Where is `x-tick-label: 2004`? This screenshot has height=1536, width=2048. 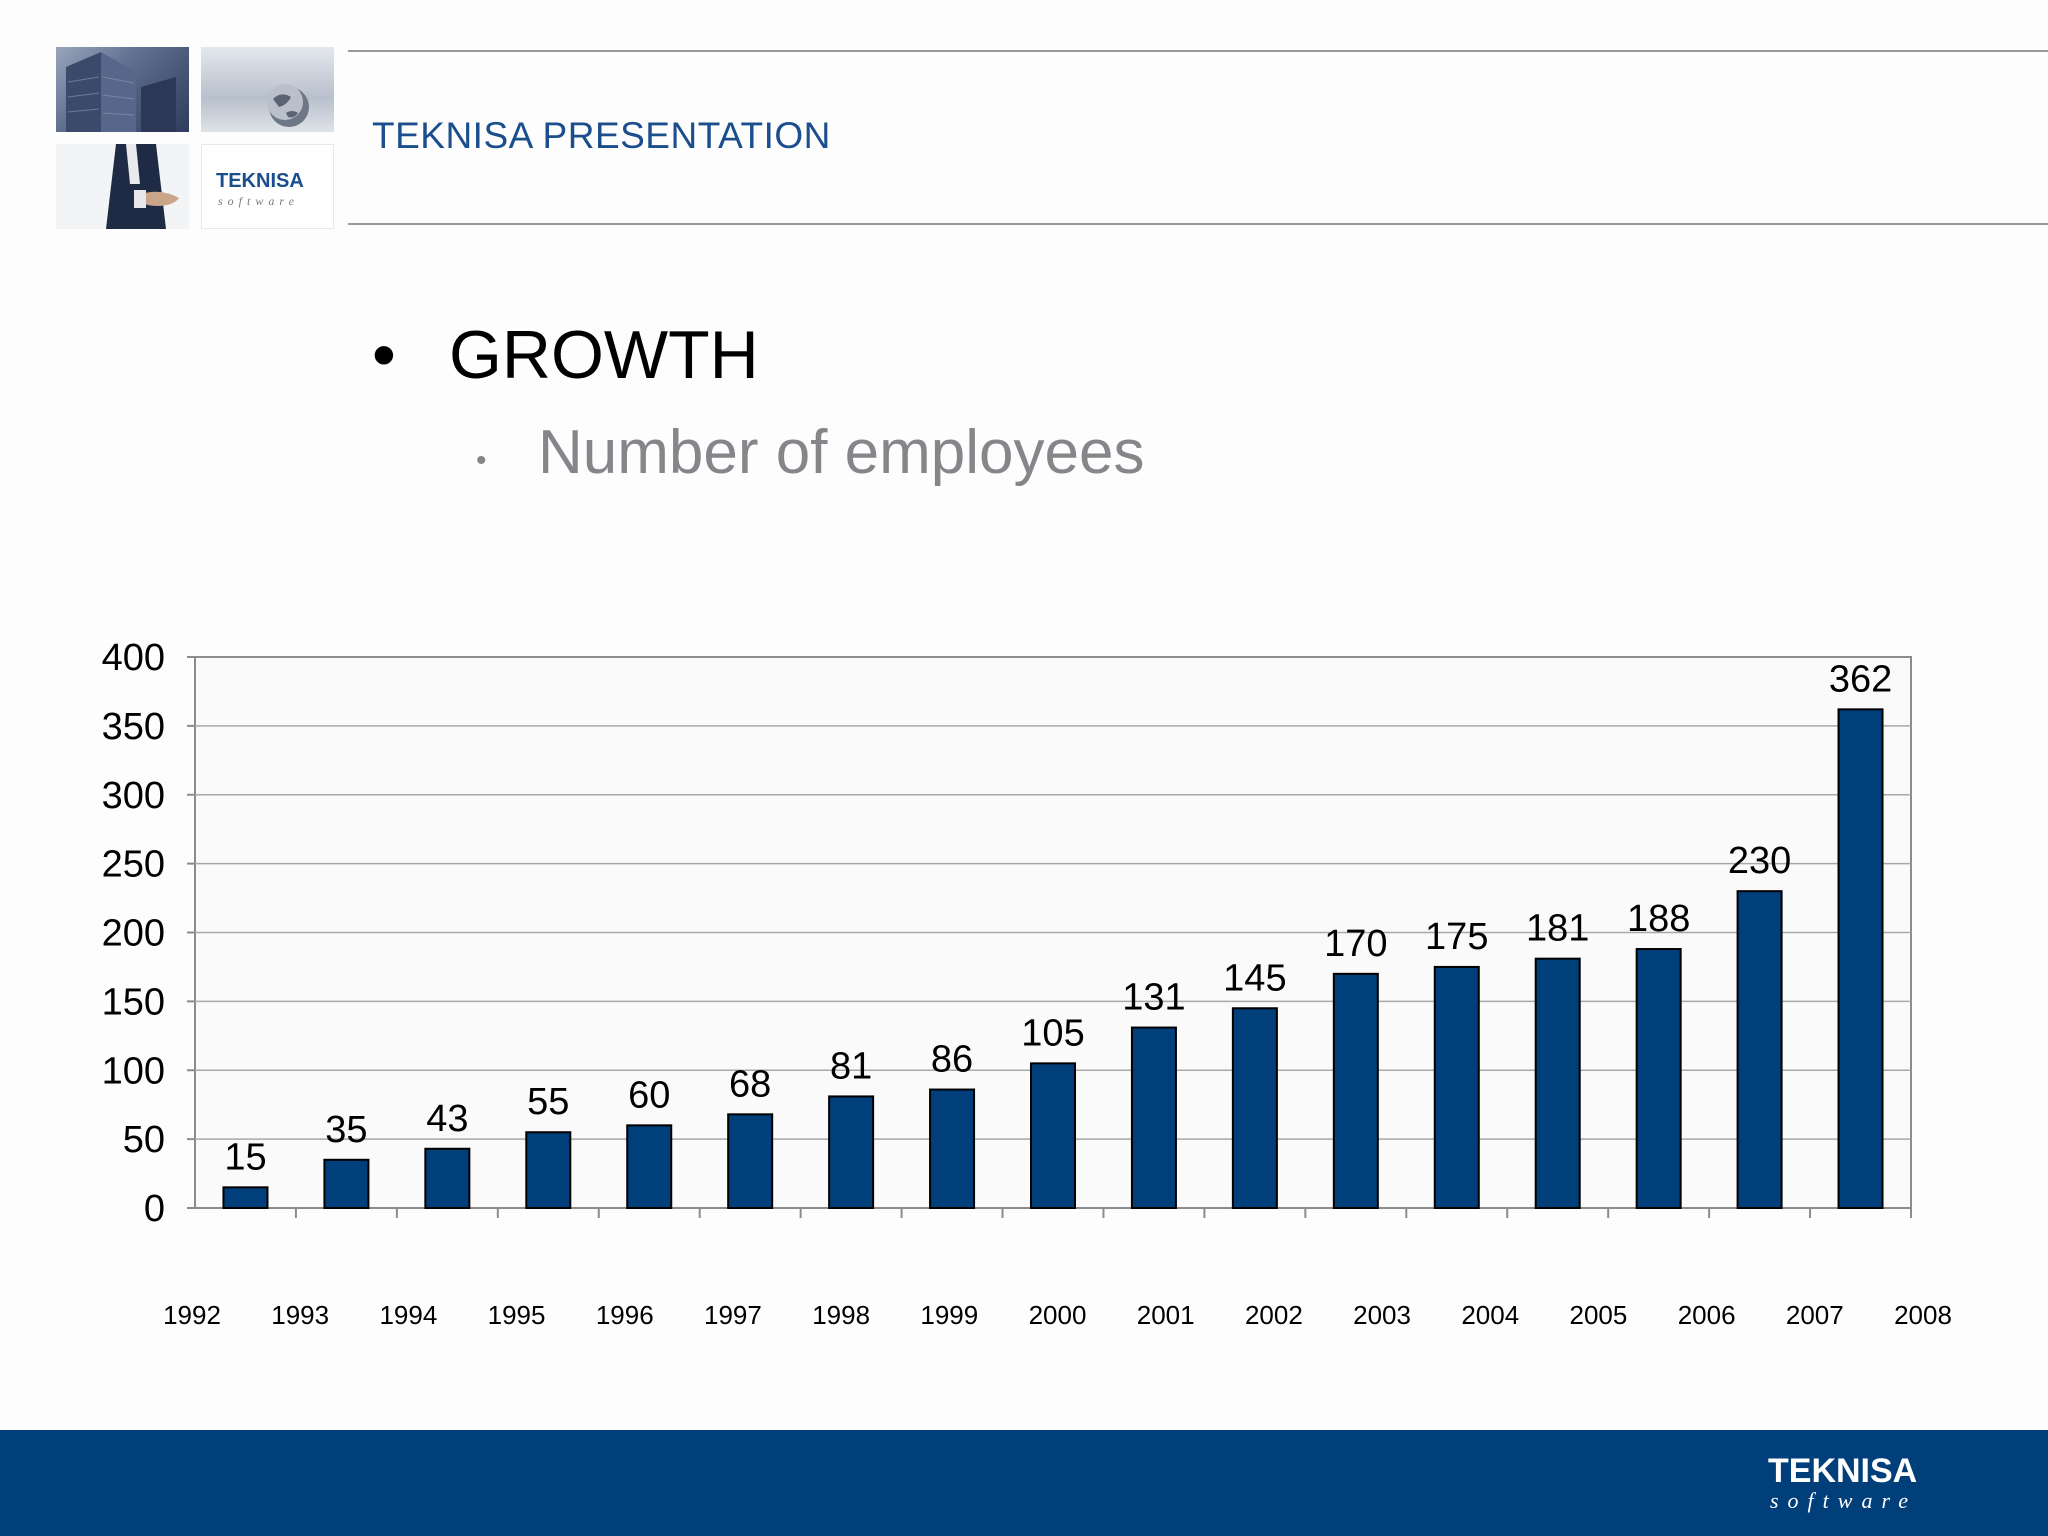 x-tick-label: 2004 is located at coordinates (1490, 1315).